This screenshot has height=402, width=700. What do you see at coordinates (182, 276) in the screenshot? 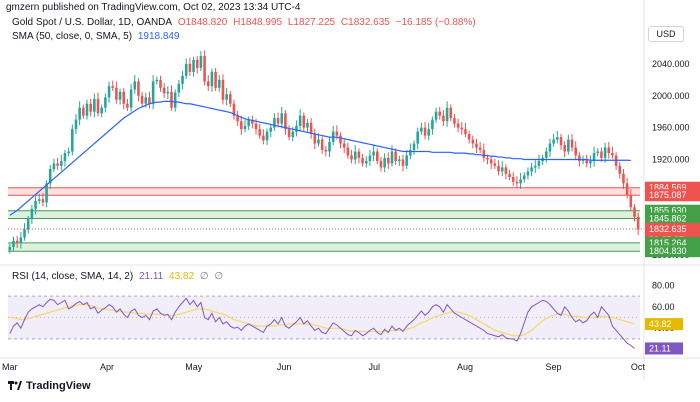
I see `rsi-ma-value: 43.82` at bounding box center [182, 276].